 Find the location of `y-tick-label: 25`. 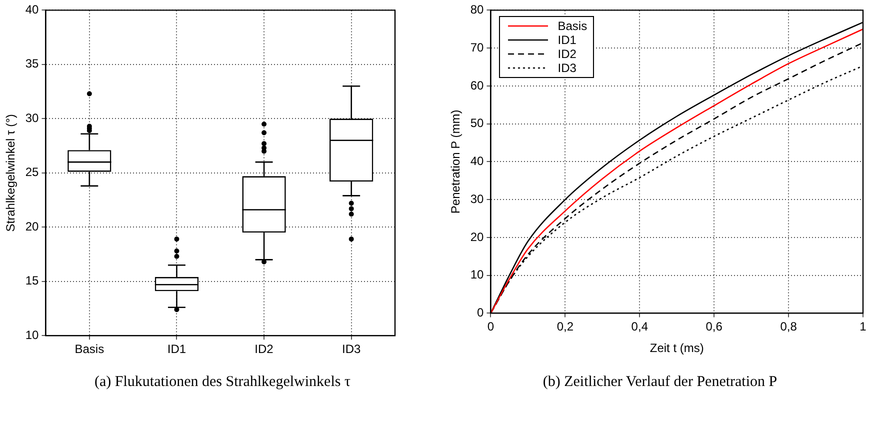

y-tick-label: 25 is located at coordinates (32, 172).